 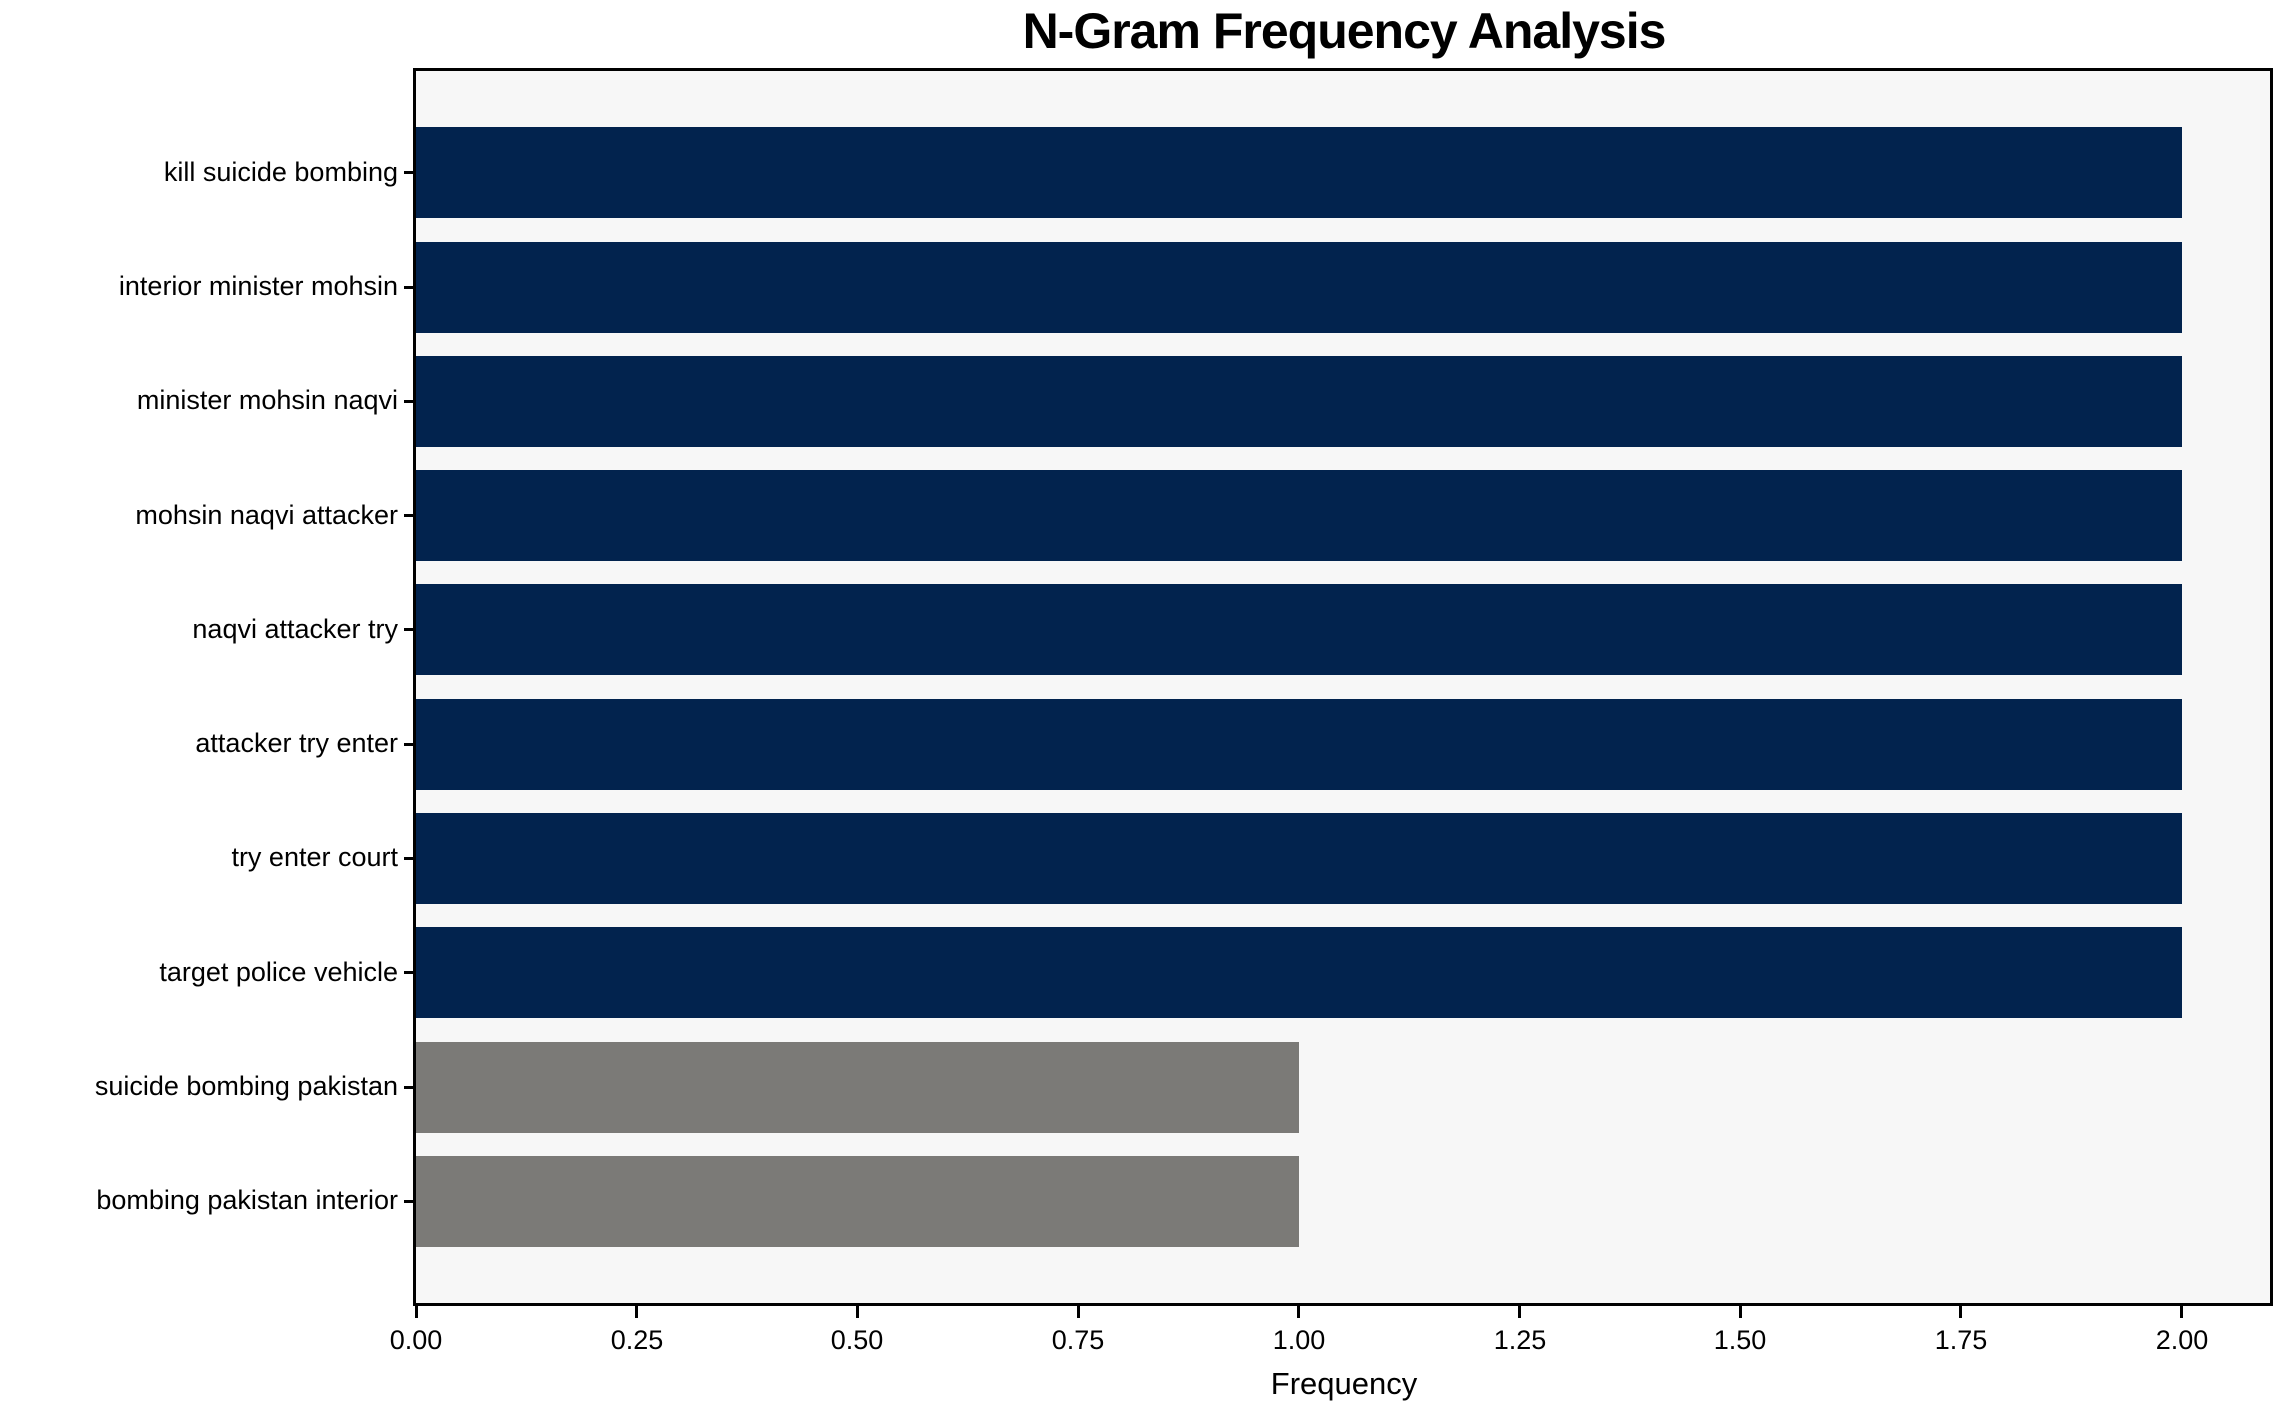 I want to click on y-tick-label: bombing pakistan interior, so click(x=247, y=1200).